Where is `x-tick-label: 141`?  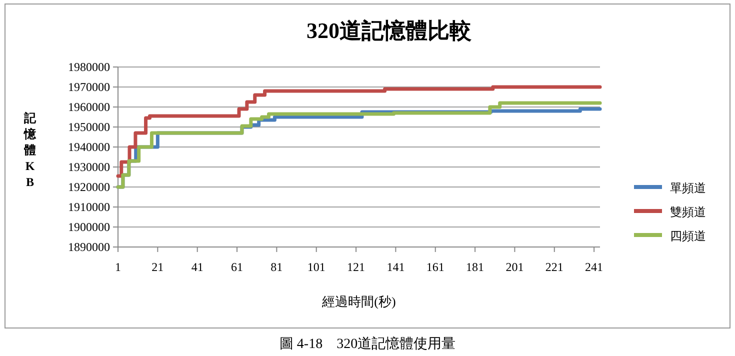
x-tick-label: 141 is located at coordinates (395, 267).